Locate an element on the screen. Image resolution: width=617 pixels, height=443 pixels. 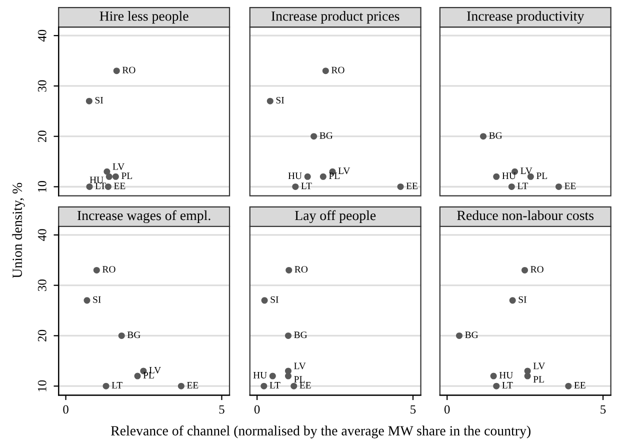
chart-title: Lay off people is located at coordinates (335, 217).